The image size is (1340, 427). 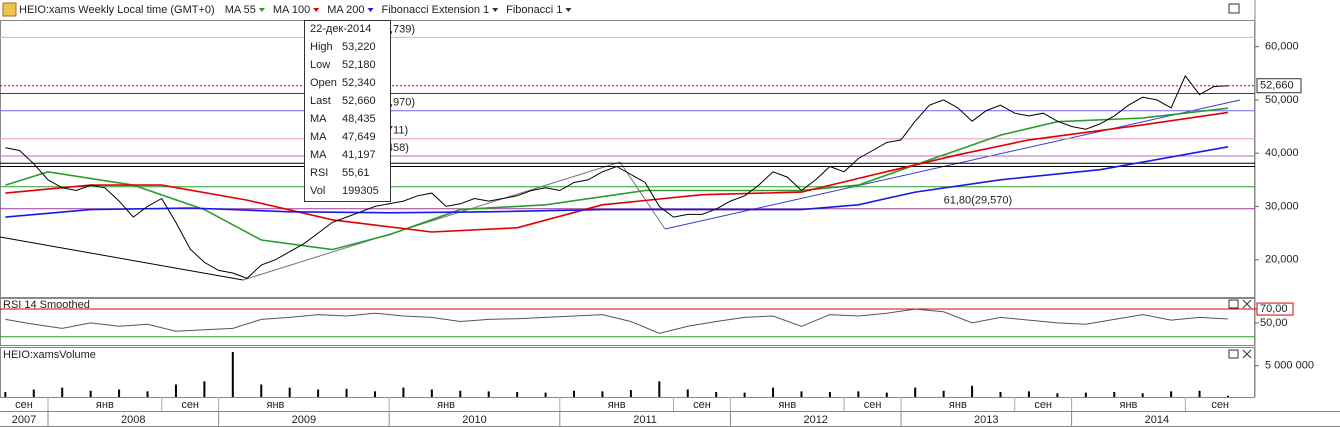 I want to click on tooltip-value: 52,660, so click(x=359, y=101).